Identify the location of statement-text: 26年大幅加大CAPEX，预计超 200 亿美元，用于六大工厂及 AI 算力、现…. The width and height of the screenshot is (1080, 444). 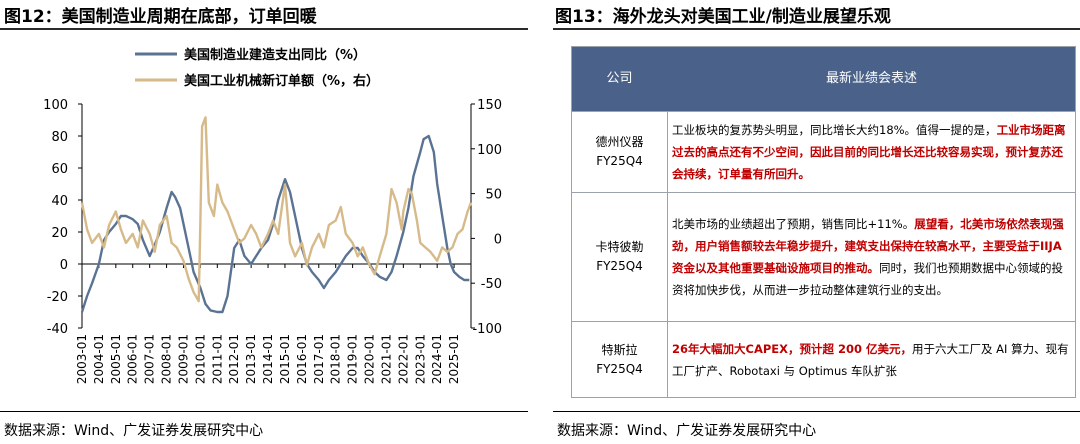
(871, 360).